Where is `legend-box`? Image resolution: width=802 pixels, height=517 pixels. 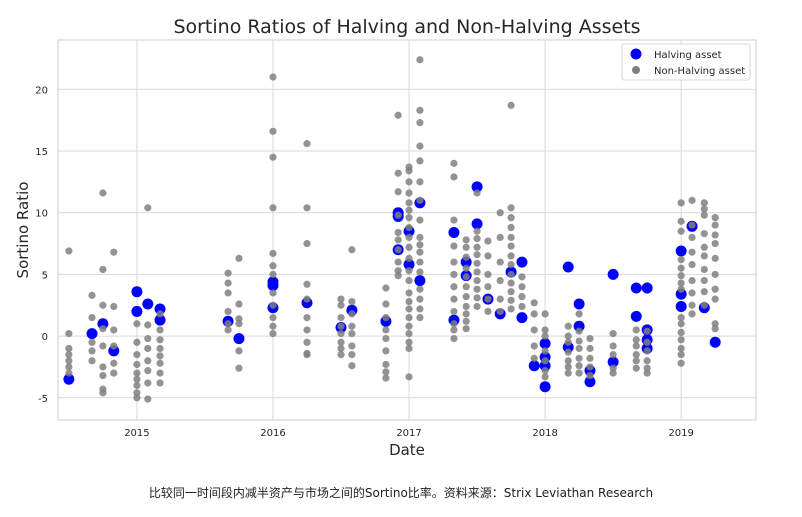
legend-box is located at coordinates (686, 62).